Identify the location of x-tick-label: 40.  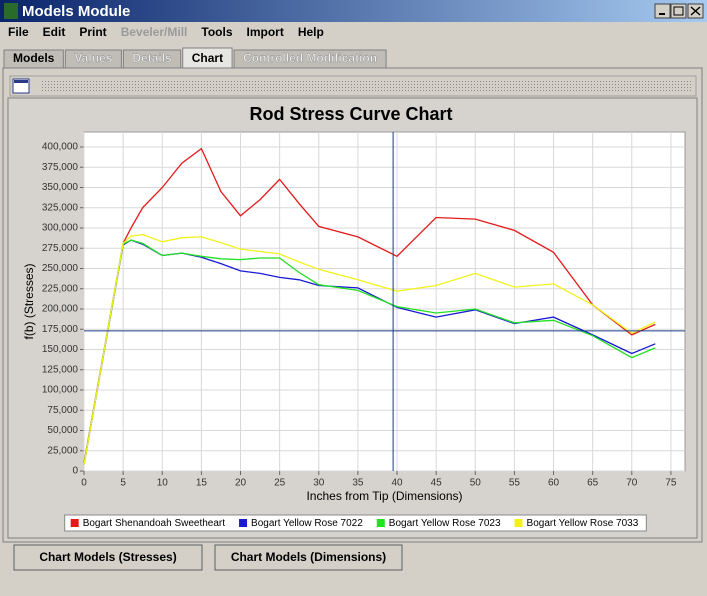
(397, 483).